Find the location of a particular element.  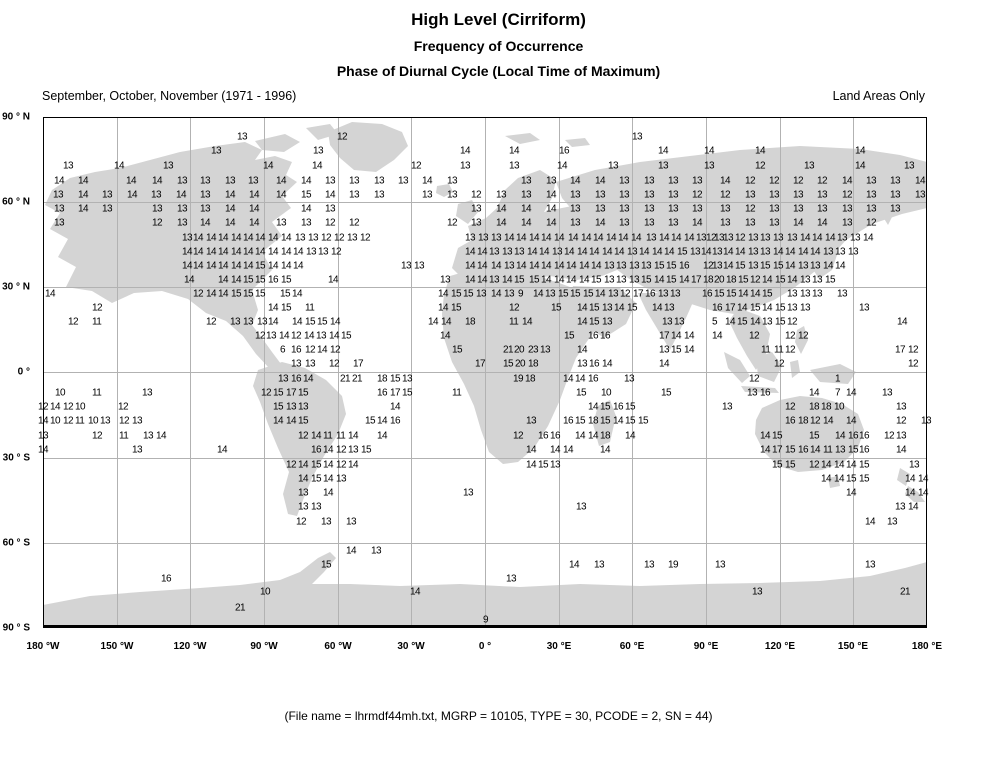

grid-value: 11 is located at coordinates (124, 436).